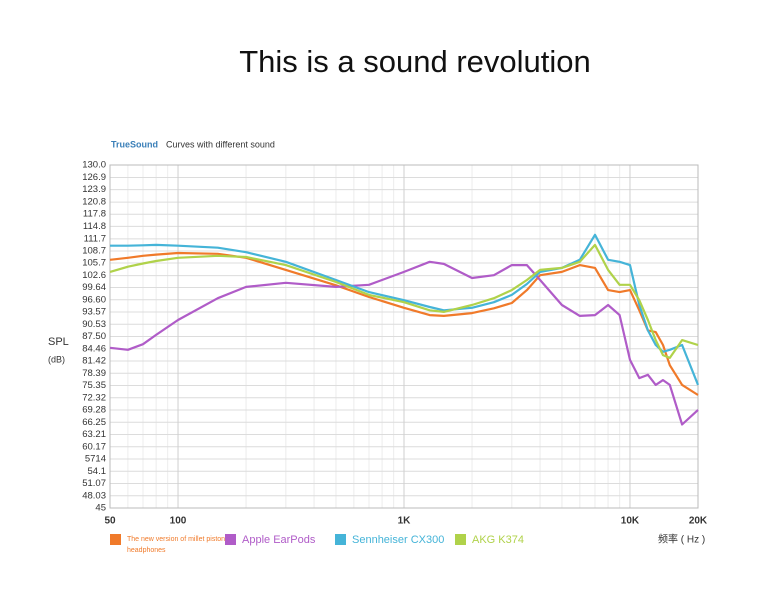 This screenshot has height=596, width=760. Describe the element at coordinates (94, 336) in the screenshot. I see `y-tick-label: 87.50` at that location.